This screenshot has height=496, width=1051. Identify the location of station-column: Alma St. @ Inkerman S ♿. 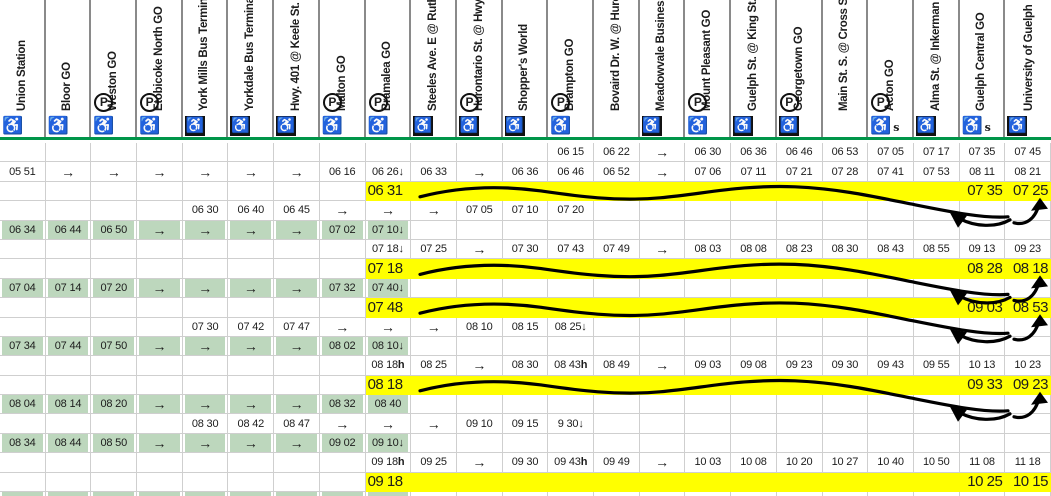
(937, 68).